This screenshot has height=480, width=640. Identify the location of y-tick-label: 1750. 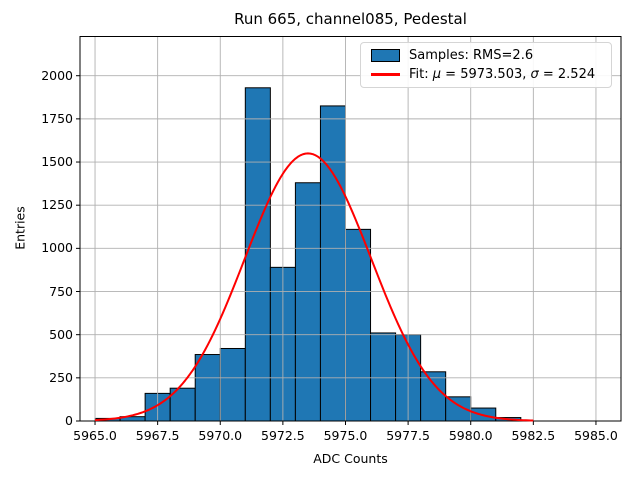
(57, 118).